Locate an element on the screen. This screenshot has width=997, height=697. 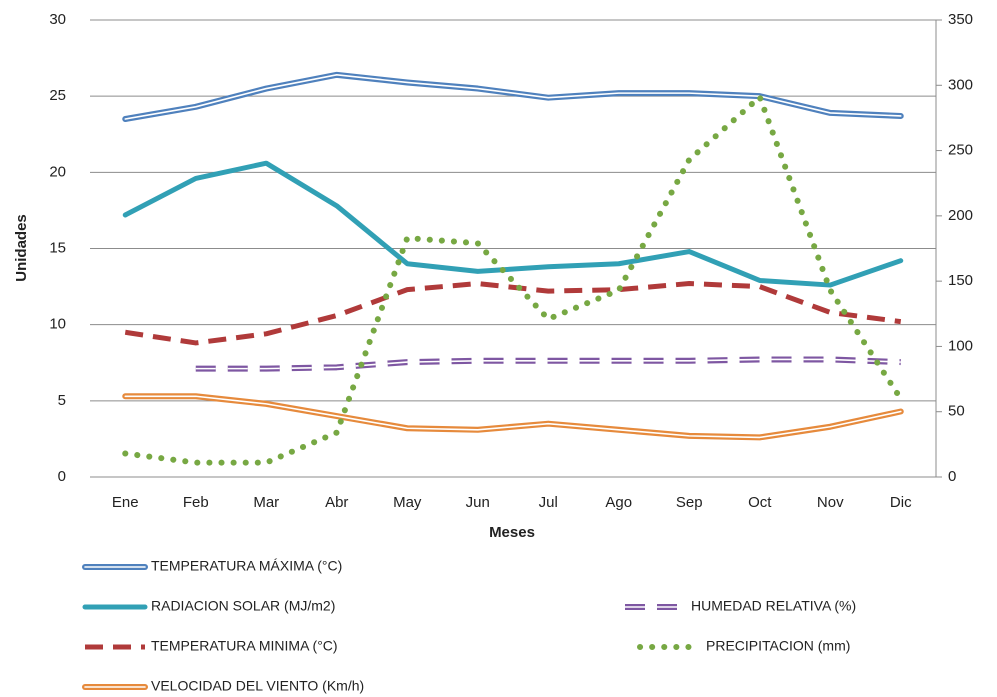
x-tick-label: Jul is located at coordinates (548, 502).